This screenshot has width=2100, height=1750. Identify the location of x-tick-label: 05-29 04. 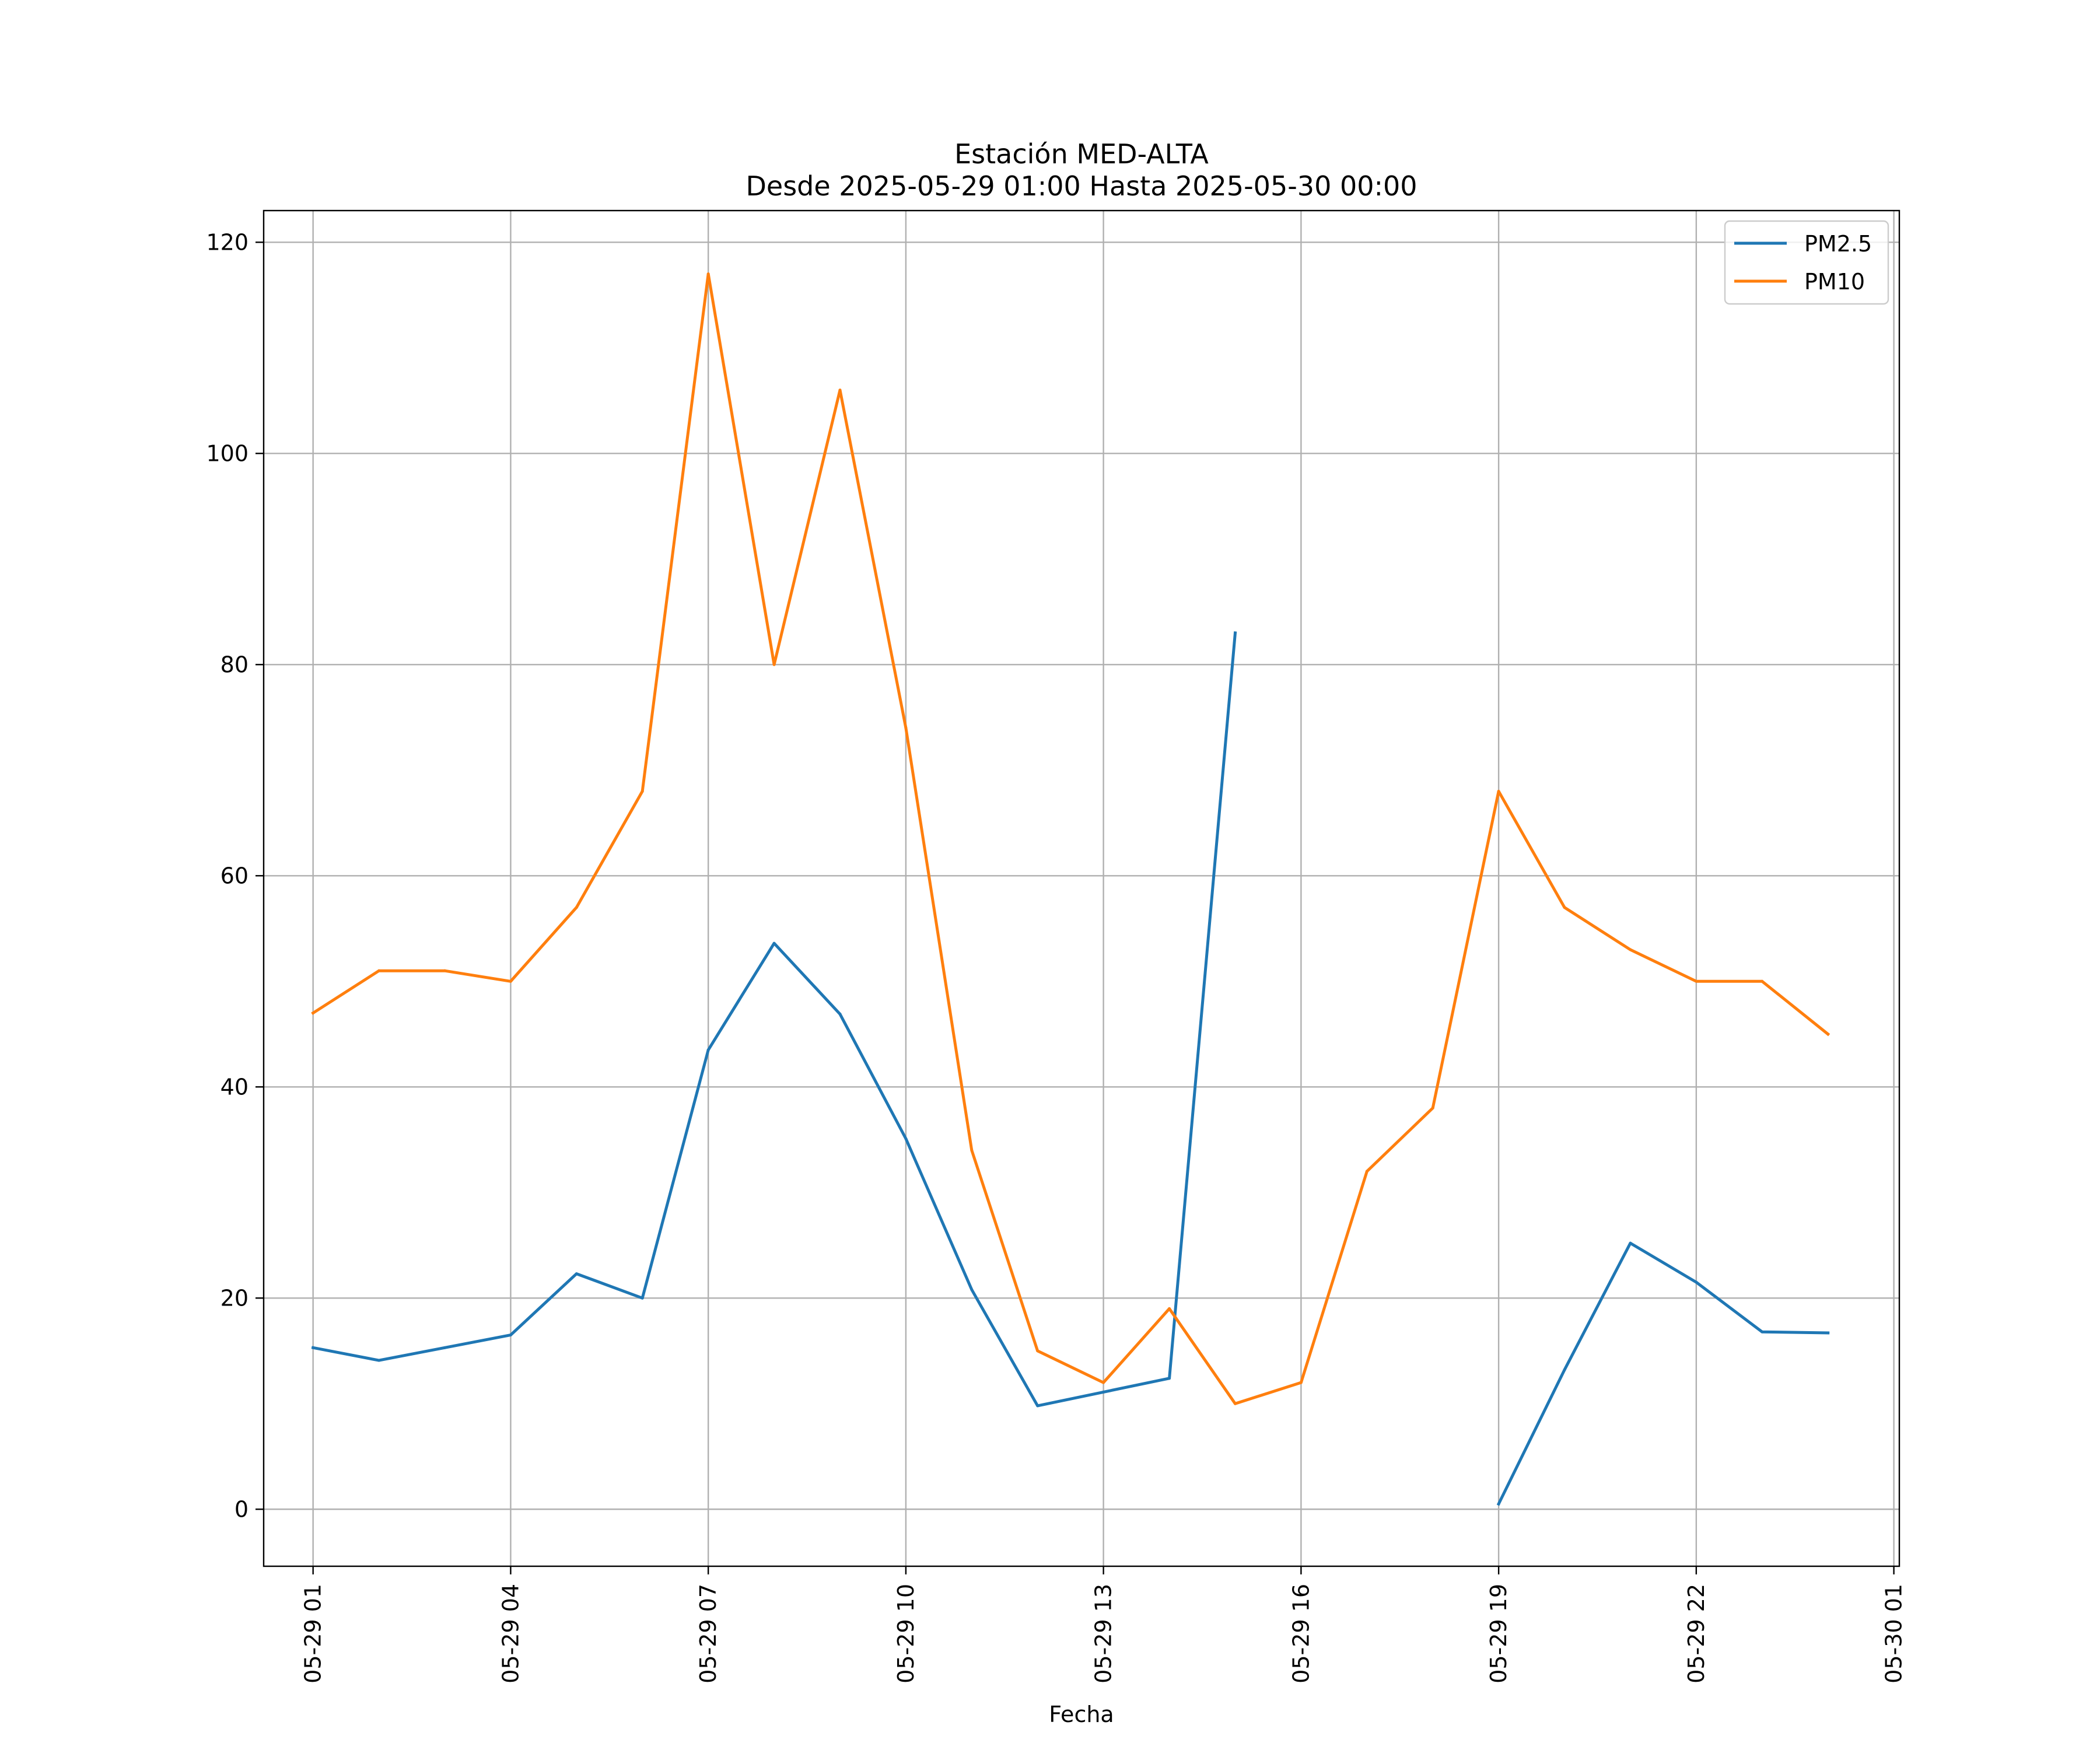
(510, 1634).